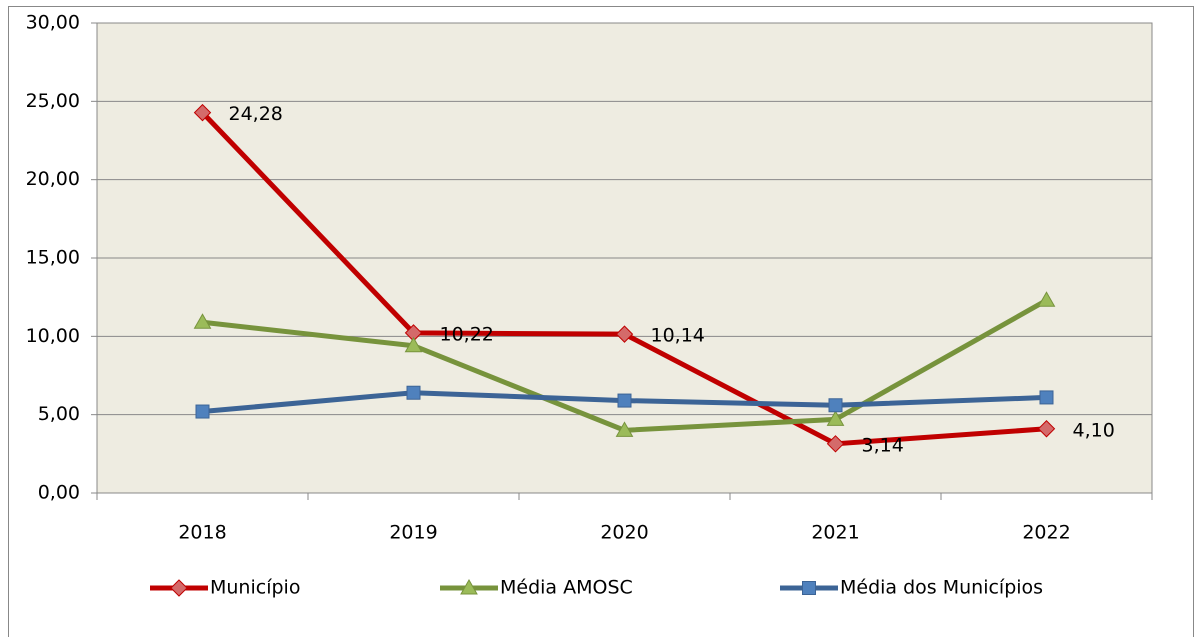  What do you see at coordinates (566, 588) in the screenshot?
I see `legend-label: Média AMOSC` at bounding box center [566, 588].